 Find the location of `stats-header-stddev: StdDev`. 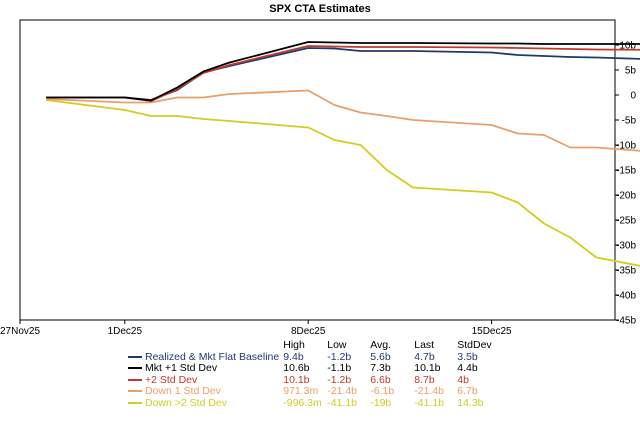

stats-header-stddev: StdDev is located at coordinates (474, 345).